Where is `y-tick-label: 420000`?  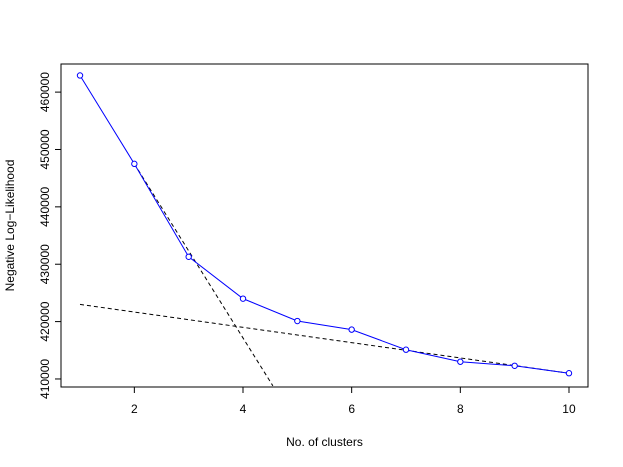 y-tick-label: 420000 is located at coordinates (45, 321).